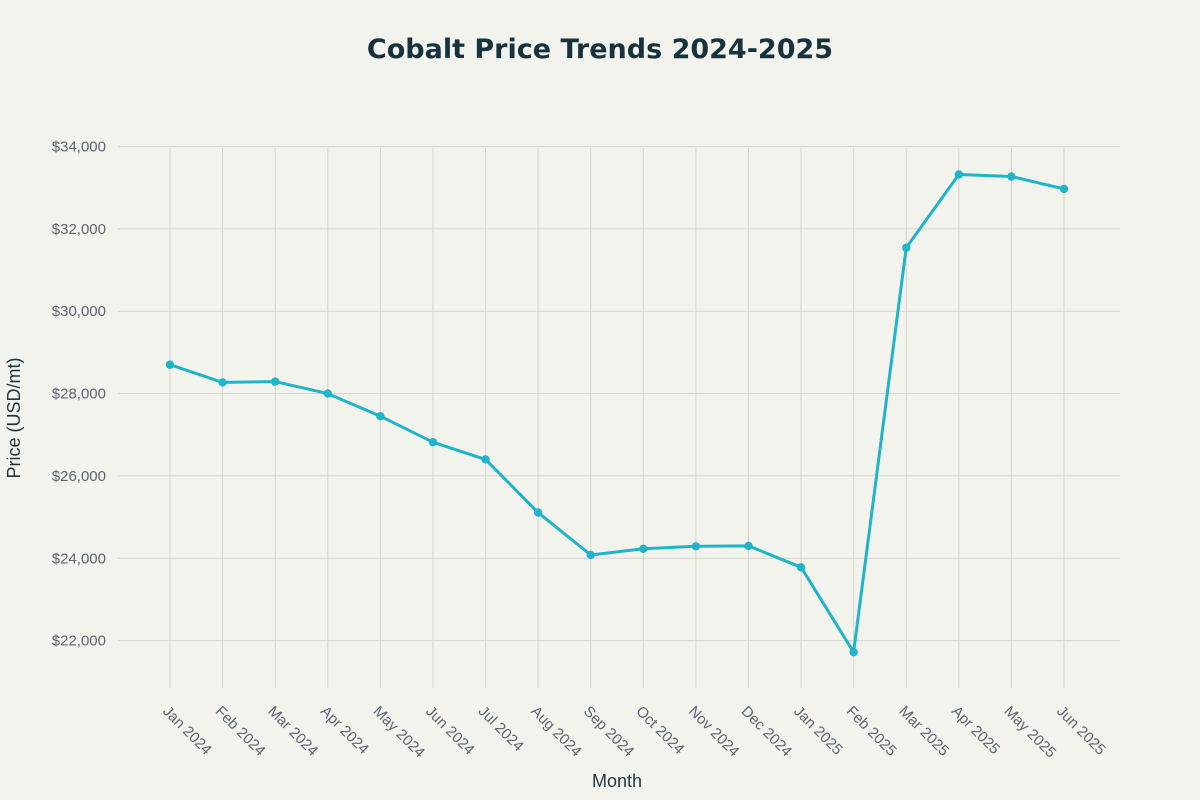  Describe the element at coordinates (79, 641) in the screenshot. I see `y-tick-label: $22,000` at that location.